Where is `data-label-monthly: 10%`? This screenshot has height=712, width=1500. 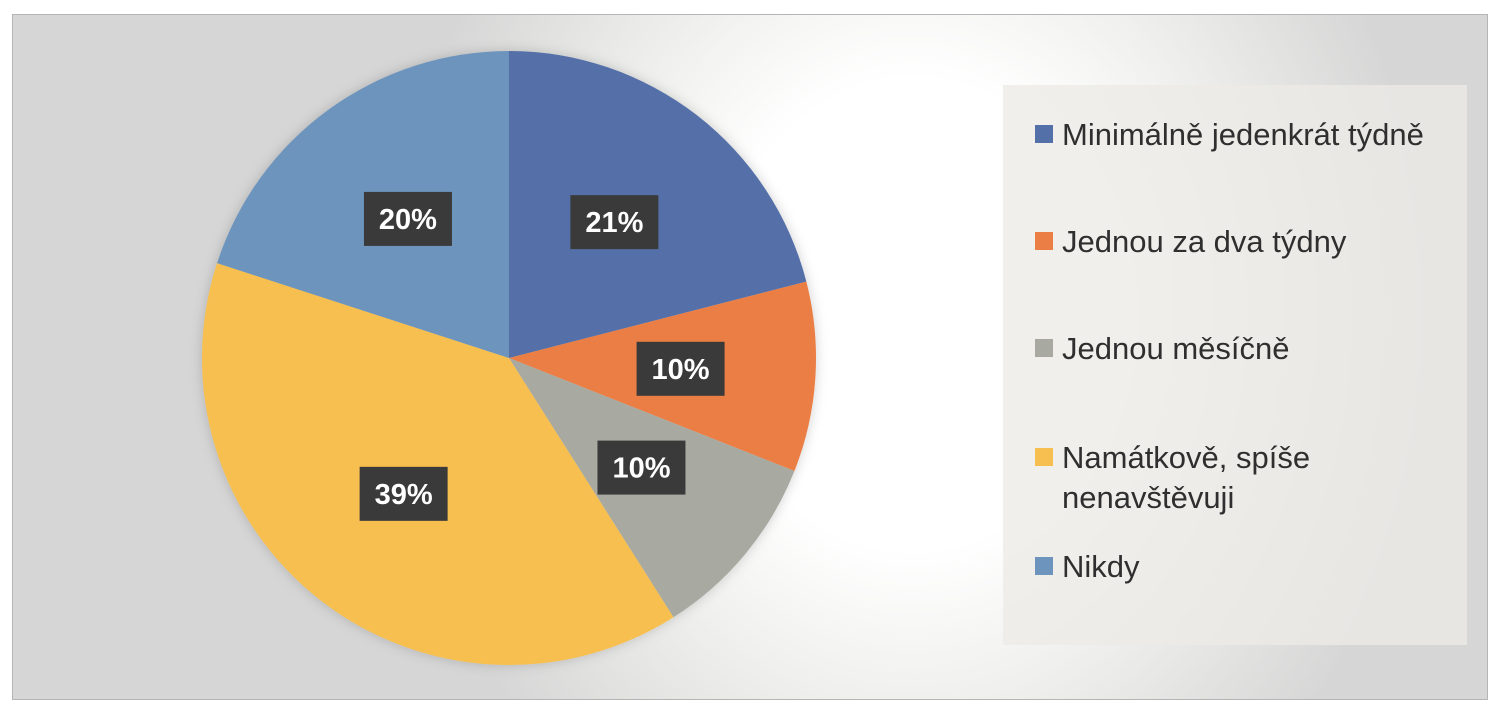
data-label-monthly: 10% is located at coordinates (641, 467).